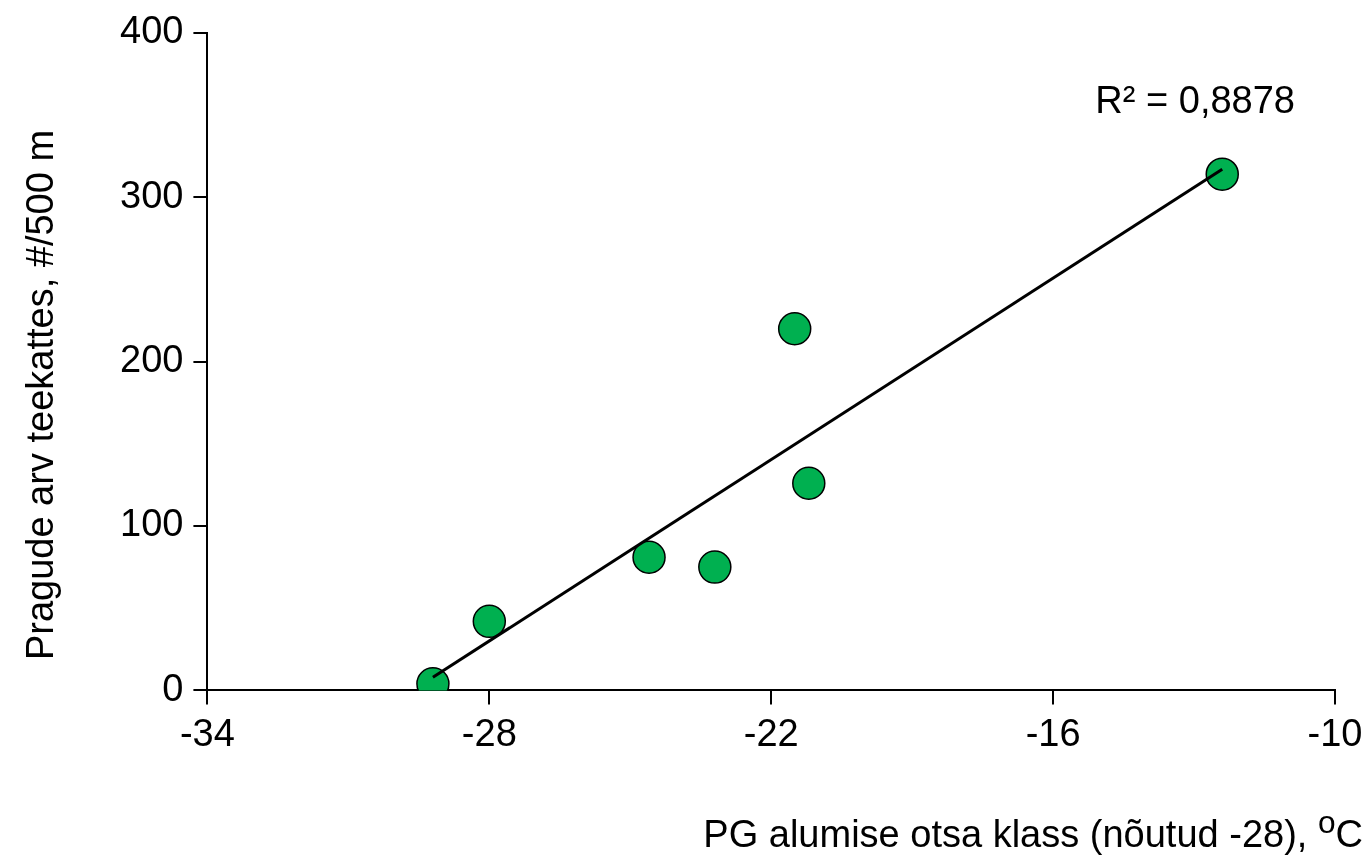  I want to click on x-tick-label: -10, so click(1335, 732).